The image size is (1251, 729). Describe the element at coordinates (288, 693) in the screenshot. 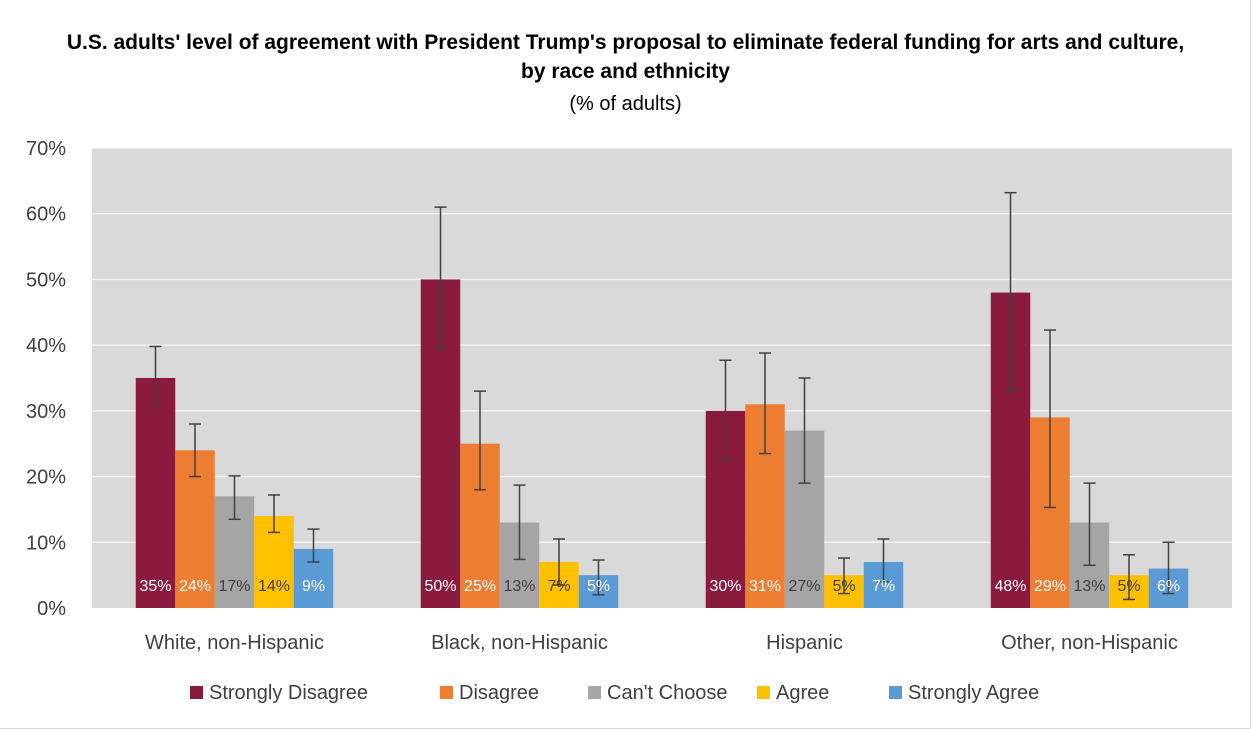

I see `legend-label: Strongly Disagree` at that location.